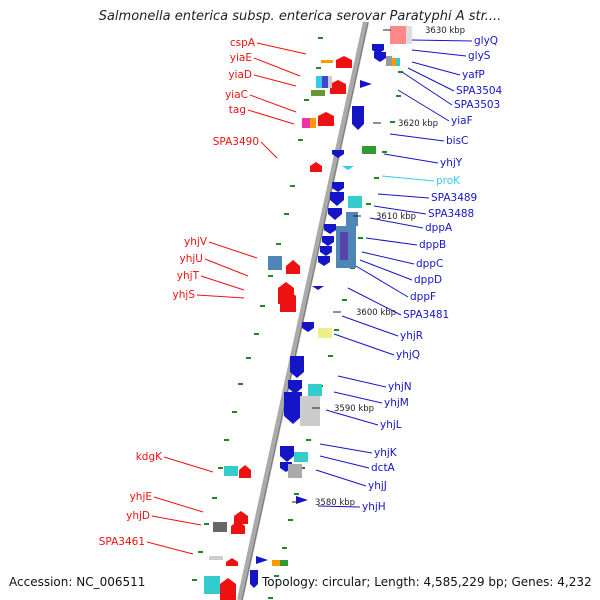 Image resolution: width=600 pixels, height=600 pixels. I want to click on gene-label-dppD: dppD, so click(428, 280).